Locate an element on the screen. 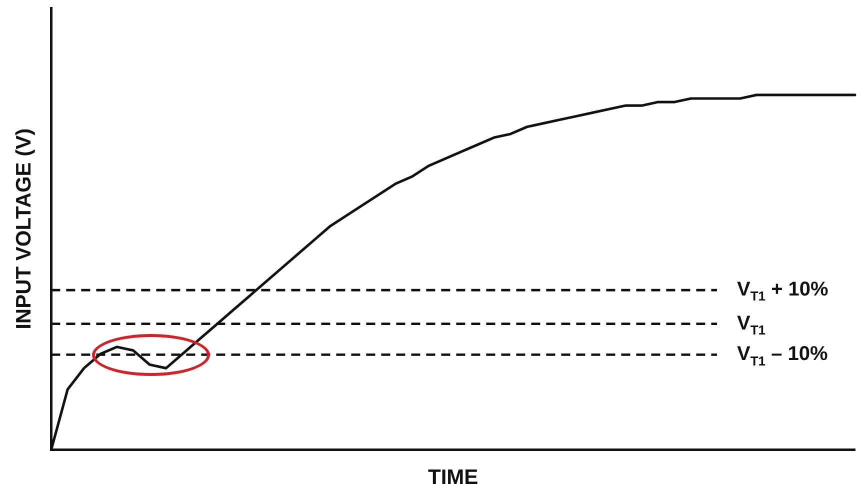  x-axis-title: TIME is located at coordinates (453, 478).